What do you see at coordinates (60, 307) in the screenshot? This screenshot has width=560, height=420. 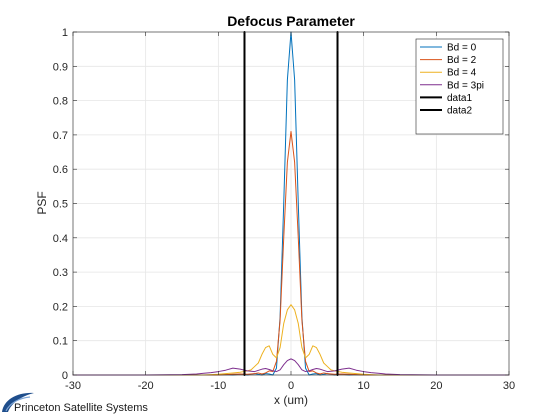 I see `y-tick-label: 0.2` at bounding box center [60, 307].